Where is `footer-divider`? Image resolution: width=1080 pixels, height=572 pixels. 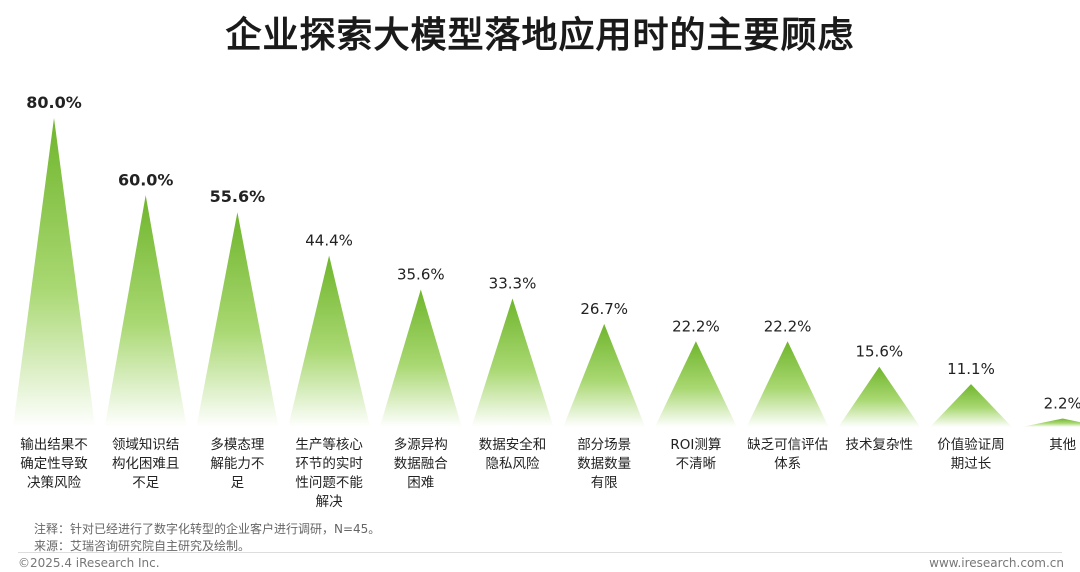 footer-divider is located at coordinates (540, 552).